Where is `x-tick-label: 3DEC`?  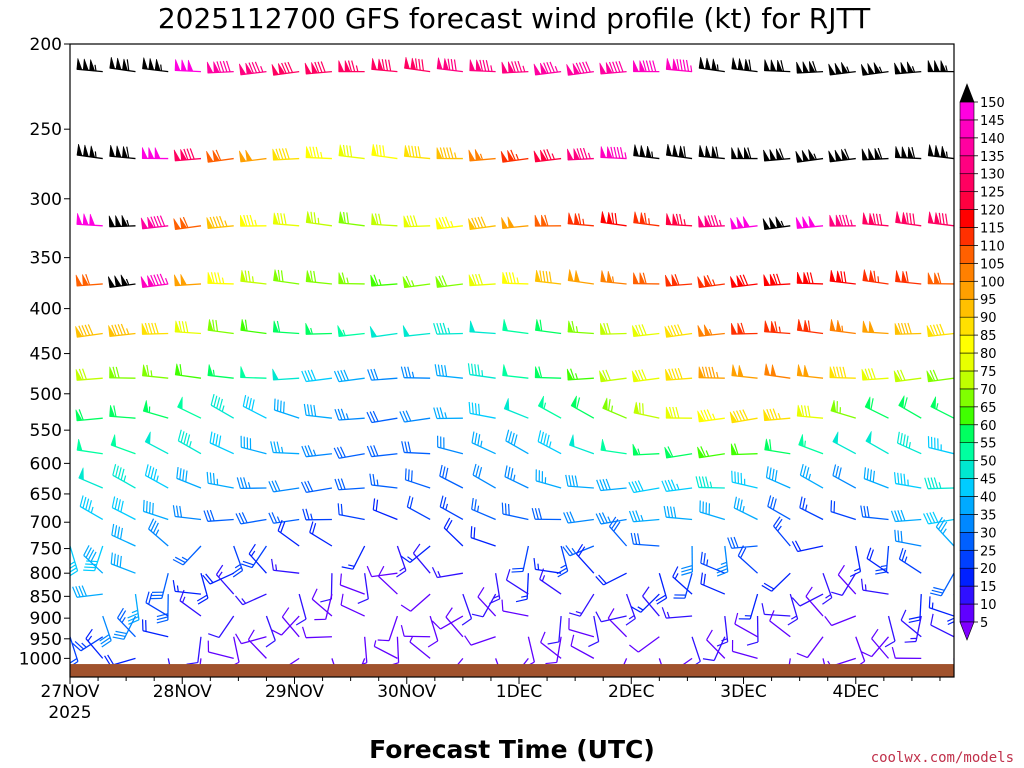
x-tick-label: 3DEC is located at coordinates (743, 692).